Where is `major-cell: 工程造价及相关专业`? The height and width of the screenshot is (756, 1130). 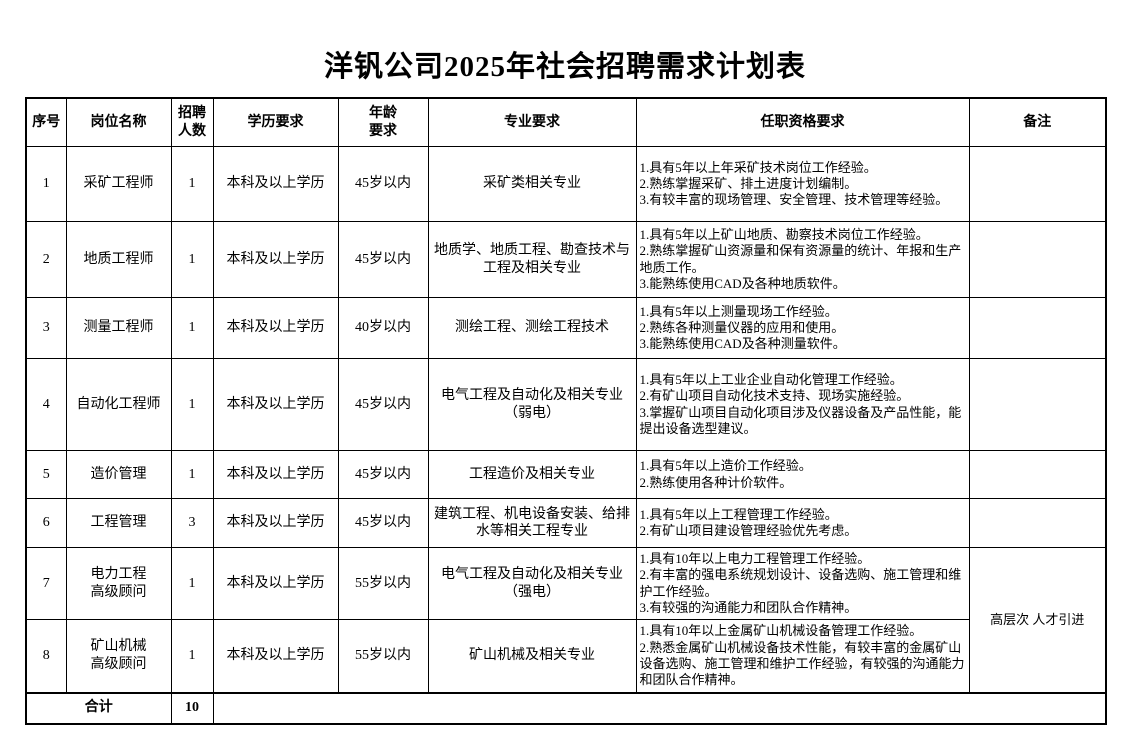 major-cell: 工程造价及相关专业 is located at coordinates (532, 474).